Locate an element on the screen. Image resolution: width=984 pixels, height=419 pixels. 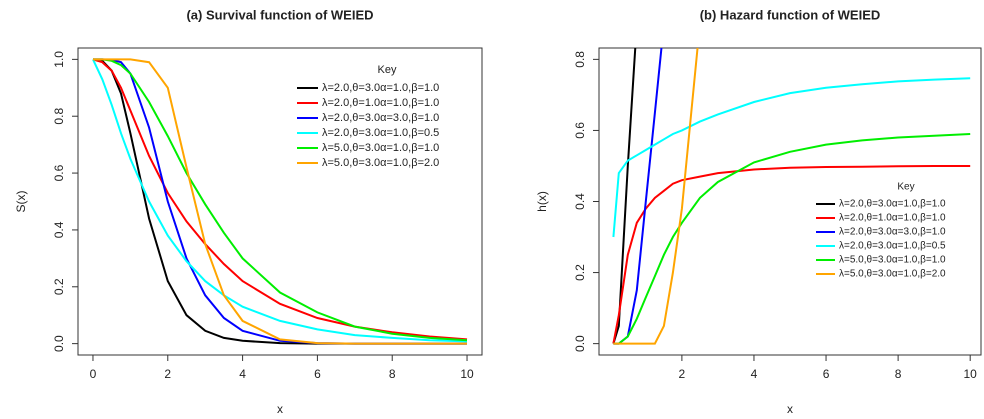
y-tick-label: 1.0 is located at coordinates (59, 59).